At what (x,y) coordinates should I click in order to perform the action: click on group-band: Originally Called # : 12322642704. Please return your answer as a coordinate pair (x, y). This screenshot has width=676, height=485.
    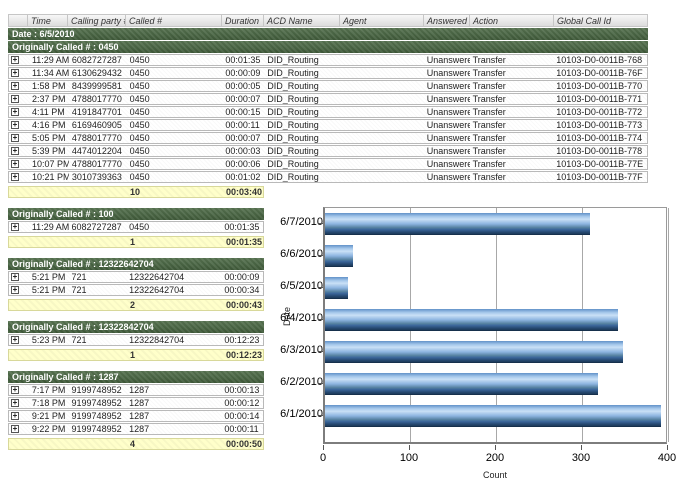
    Looking at the image, I should click on (136, 264).